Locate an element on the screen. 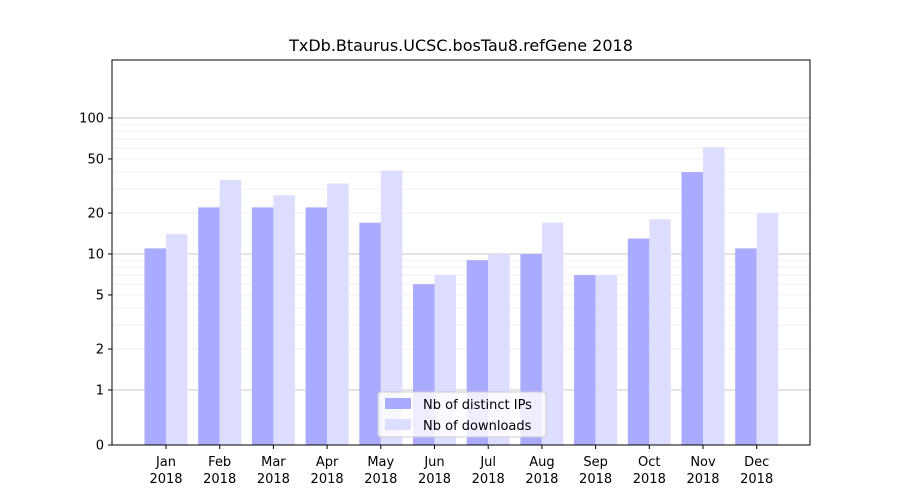  bar-downloads-aug is located at coordinates (552, 333).